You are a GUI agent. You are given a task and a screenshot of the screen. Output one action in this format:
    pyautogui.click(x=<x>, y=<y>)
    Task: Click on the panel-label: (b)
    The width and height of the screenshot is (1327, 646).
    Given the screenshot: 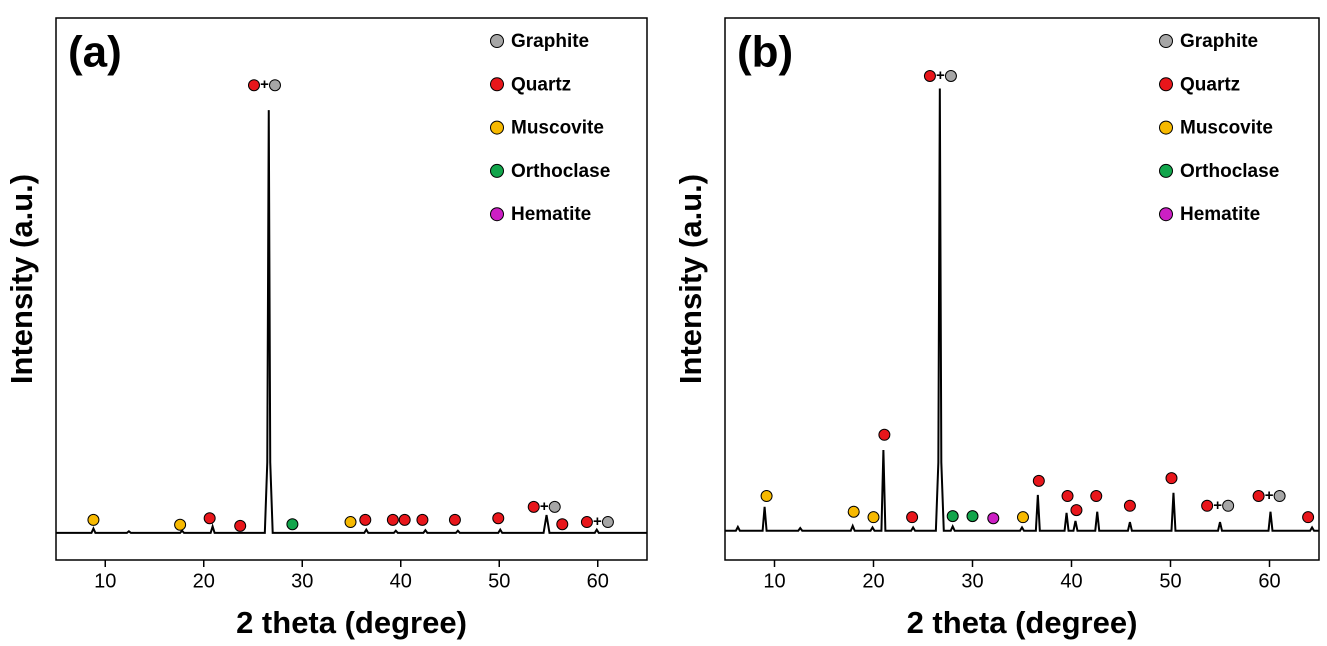 What is the action you would take?
    pyautogui.click(x=765, y=52)
    